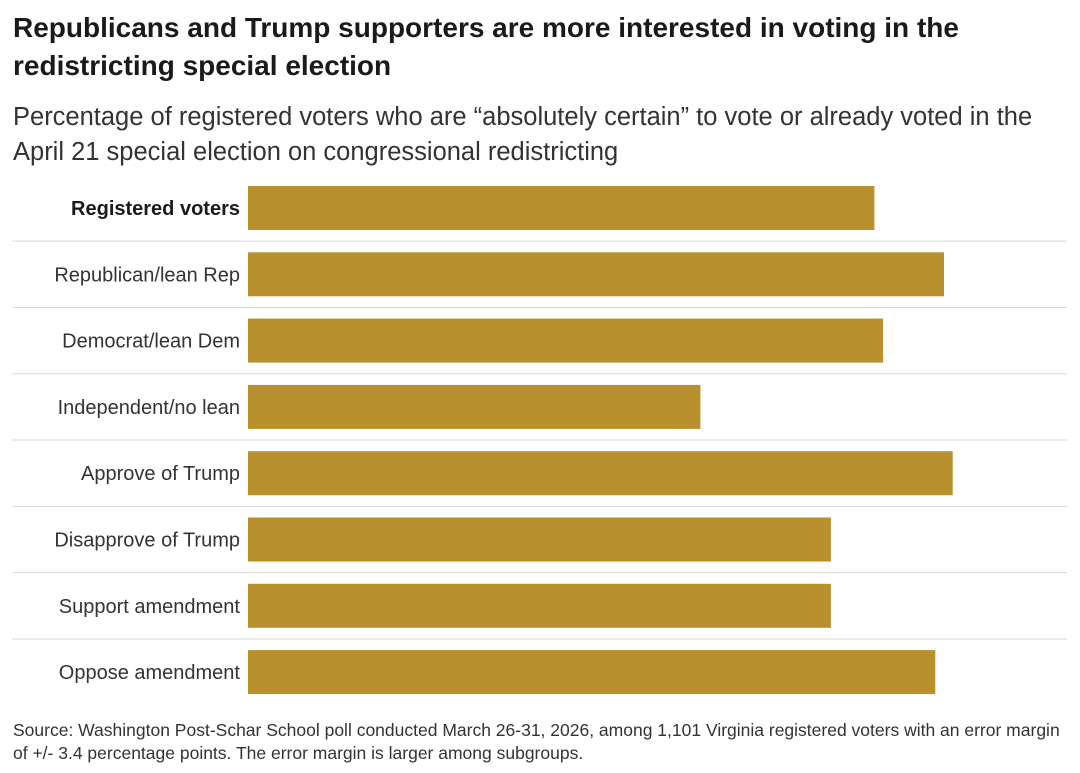  I want to click on category-label: Approve of Trump, so click(160, 474).